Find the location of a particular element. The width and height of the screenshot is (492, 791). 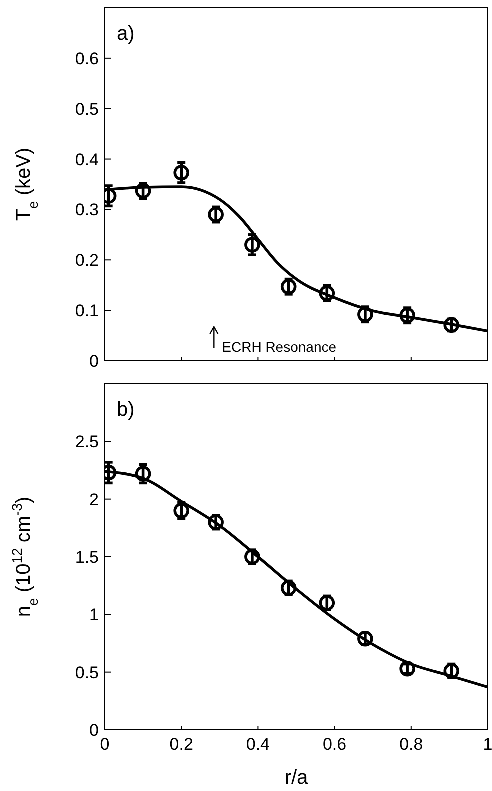

y-tick-label: 0.6 is located at coordinates (87, 58).